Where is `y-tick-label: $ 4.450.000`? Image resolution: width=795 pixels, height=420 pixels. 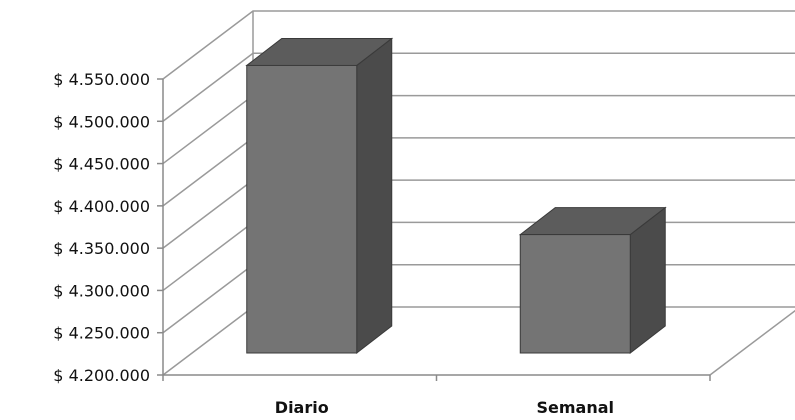 y-tick-label: $ 4.450.000 is located at coordinates (101, 164).